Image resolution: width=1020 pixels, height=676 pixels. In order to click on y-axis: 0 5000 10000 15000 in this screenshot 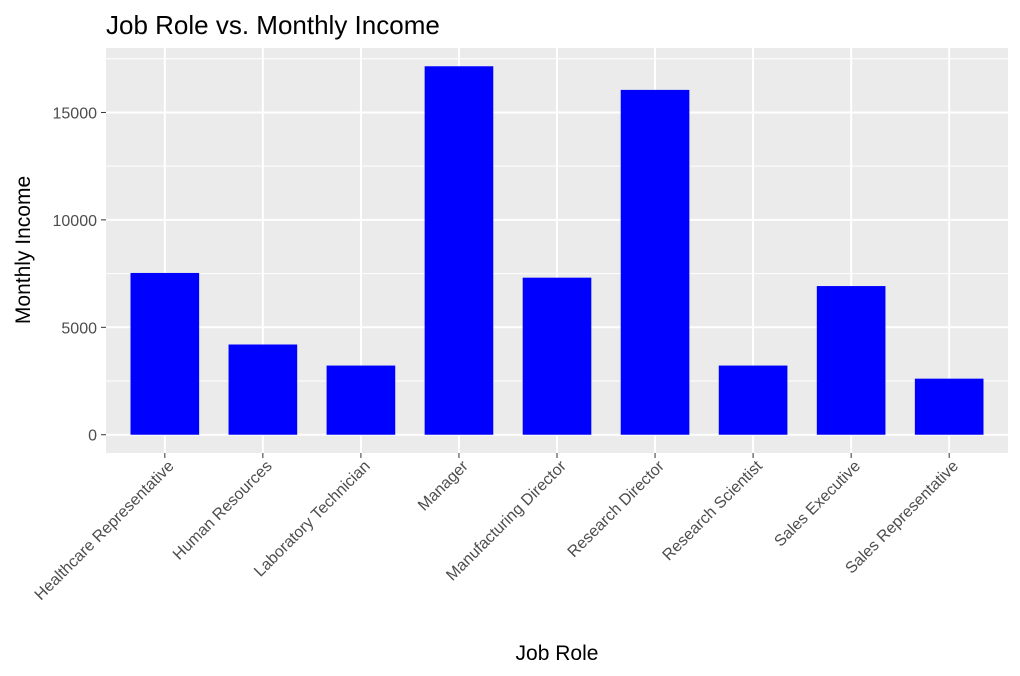, I will do `click(79, 275)`.